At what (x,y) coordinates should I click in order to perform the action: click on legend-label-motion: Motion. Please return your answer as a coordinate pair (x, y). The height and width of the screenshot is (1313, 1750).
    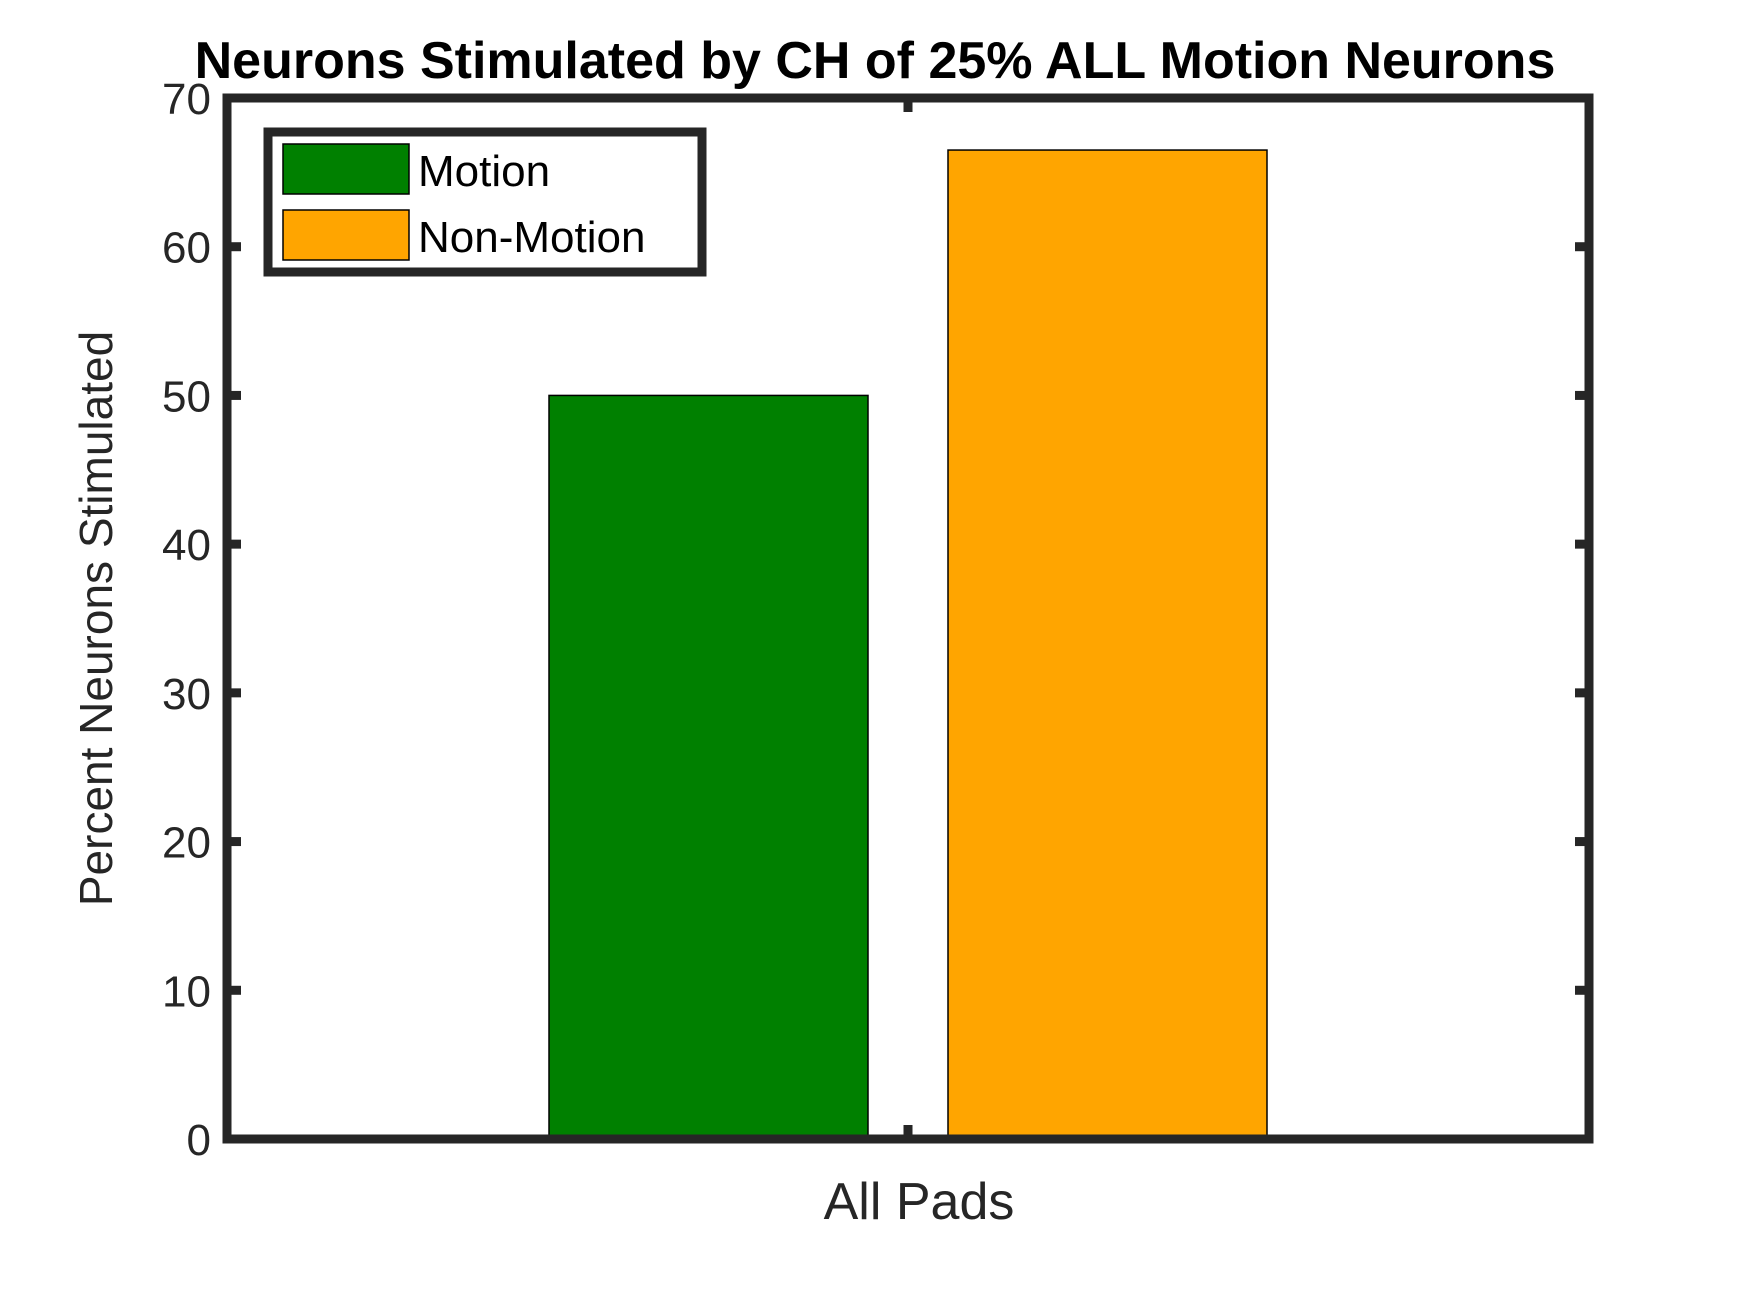
    Looking at the image, I should click on (484, 171).